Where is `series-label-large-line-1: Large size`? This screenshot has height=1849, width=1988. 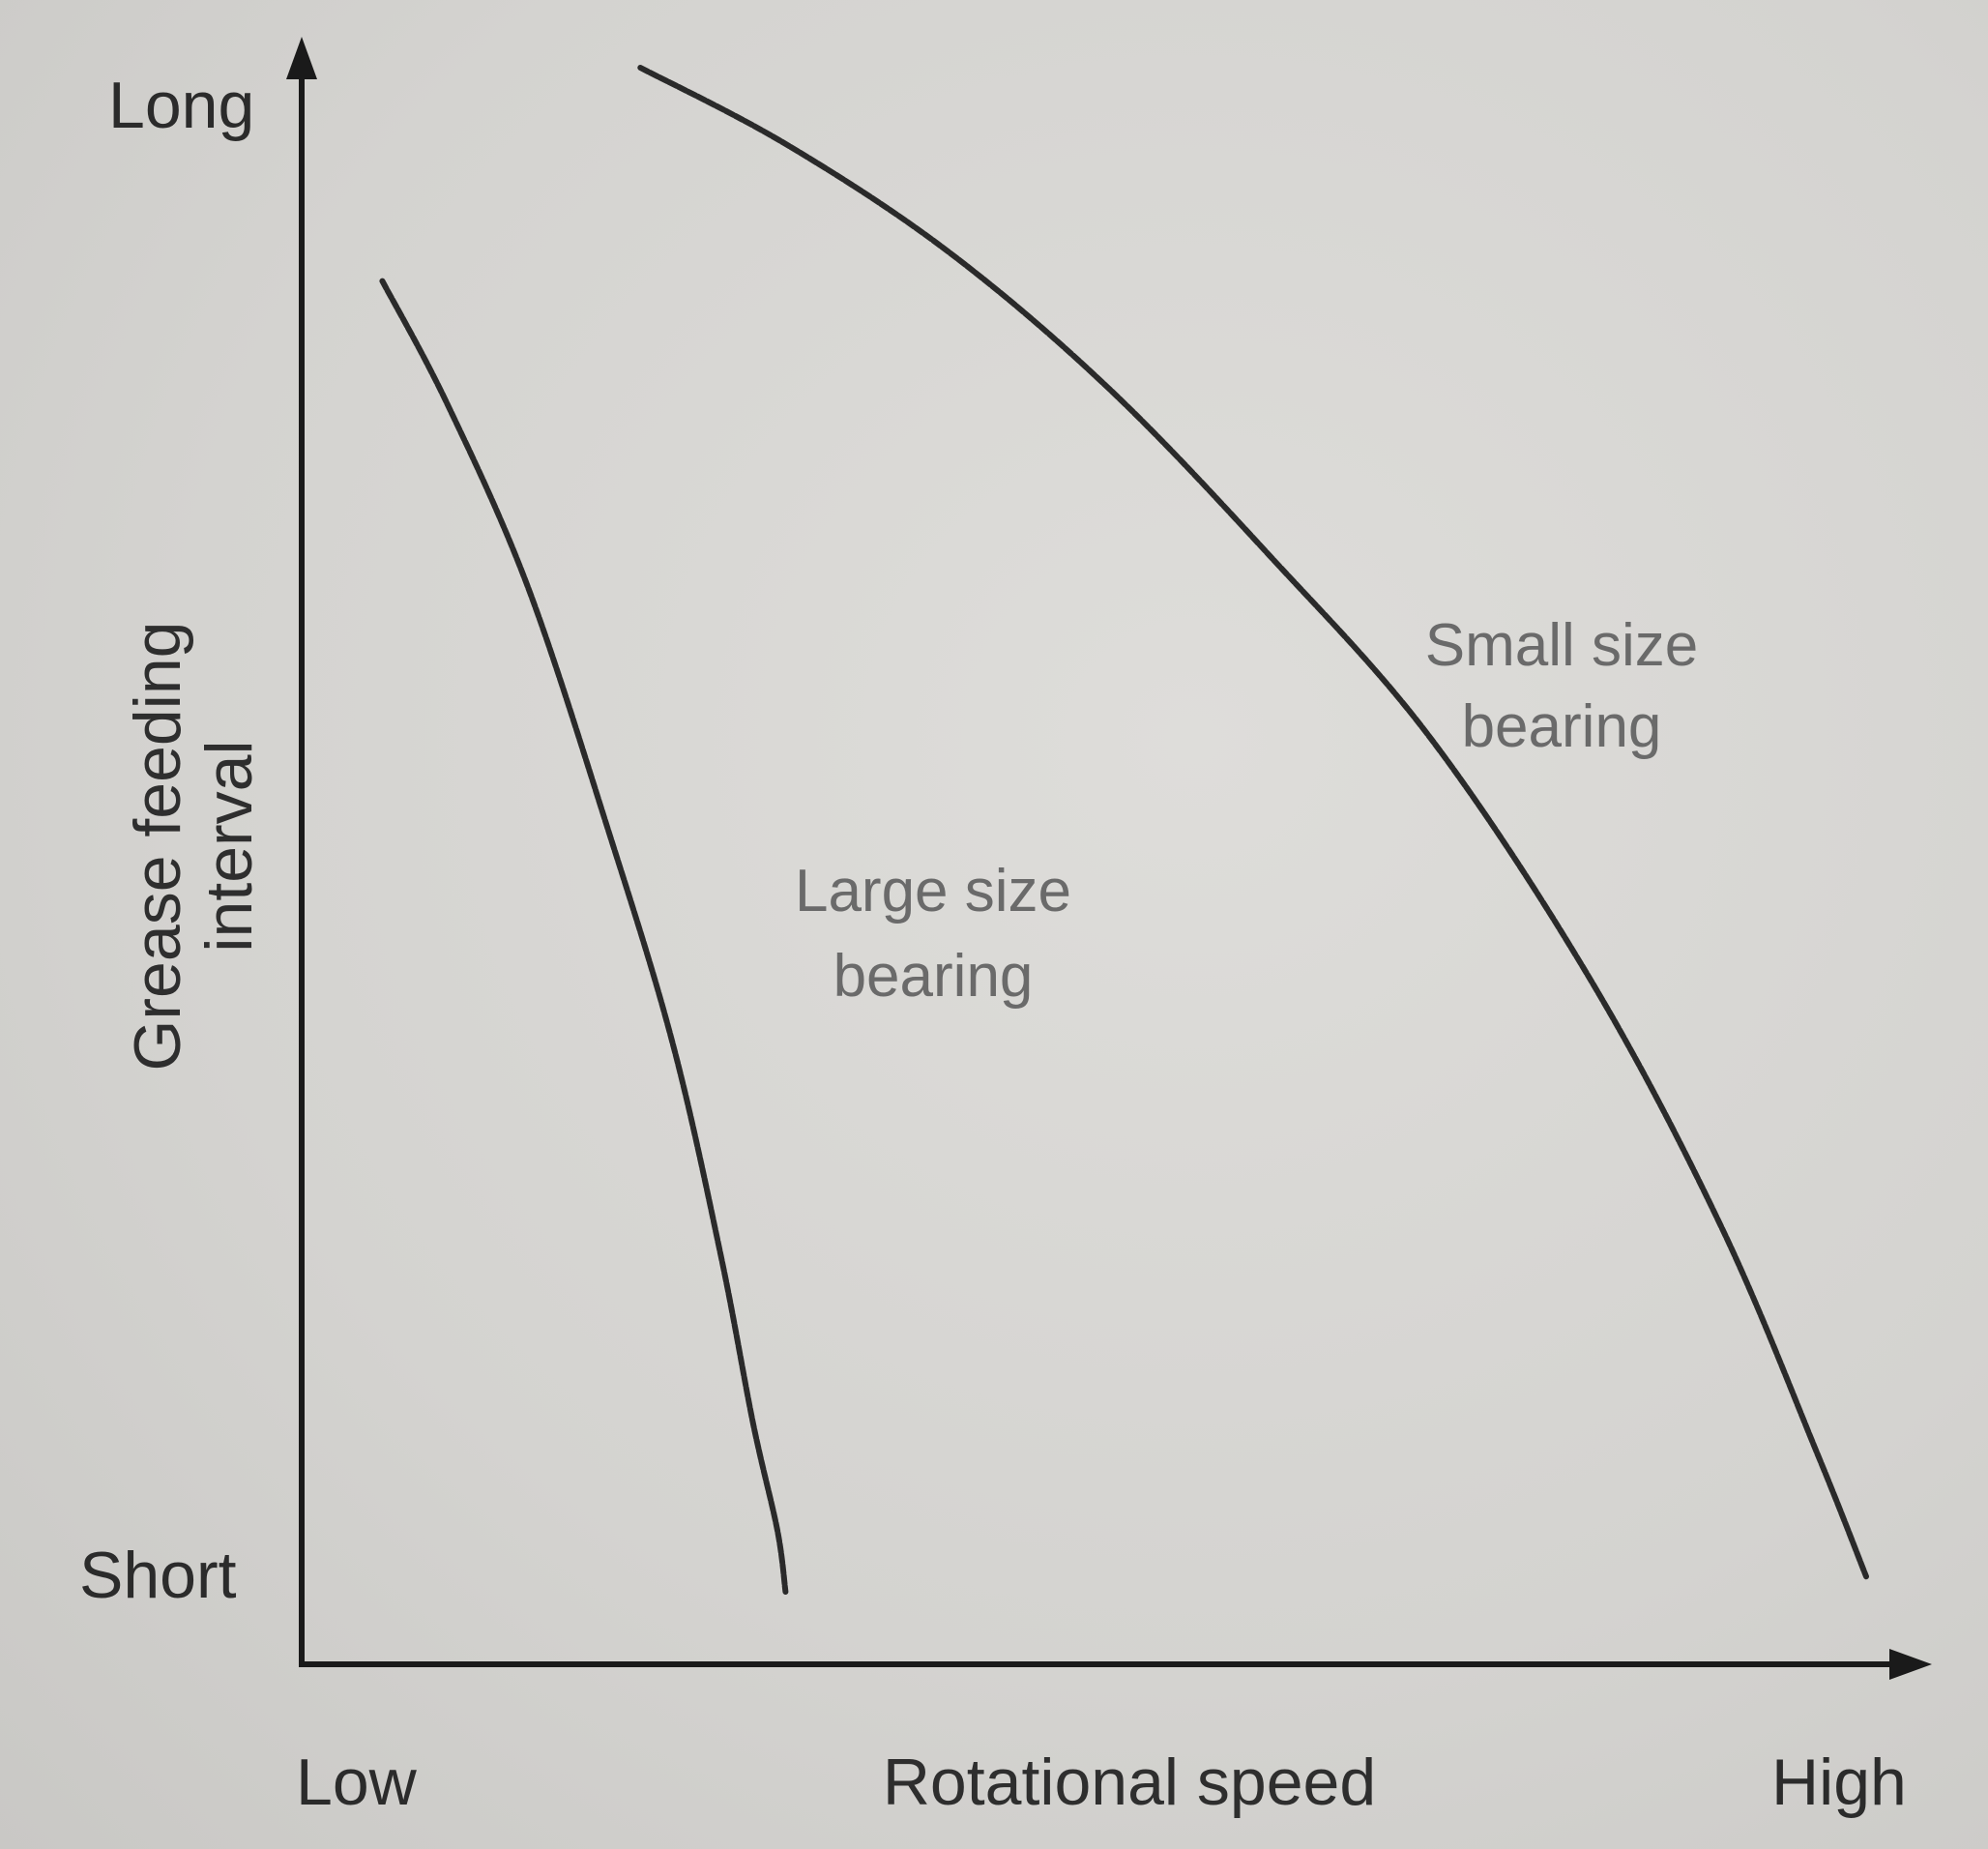
series-label-large-line-1: Large size is located at coordinates (933, 891).